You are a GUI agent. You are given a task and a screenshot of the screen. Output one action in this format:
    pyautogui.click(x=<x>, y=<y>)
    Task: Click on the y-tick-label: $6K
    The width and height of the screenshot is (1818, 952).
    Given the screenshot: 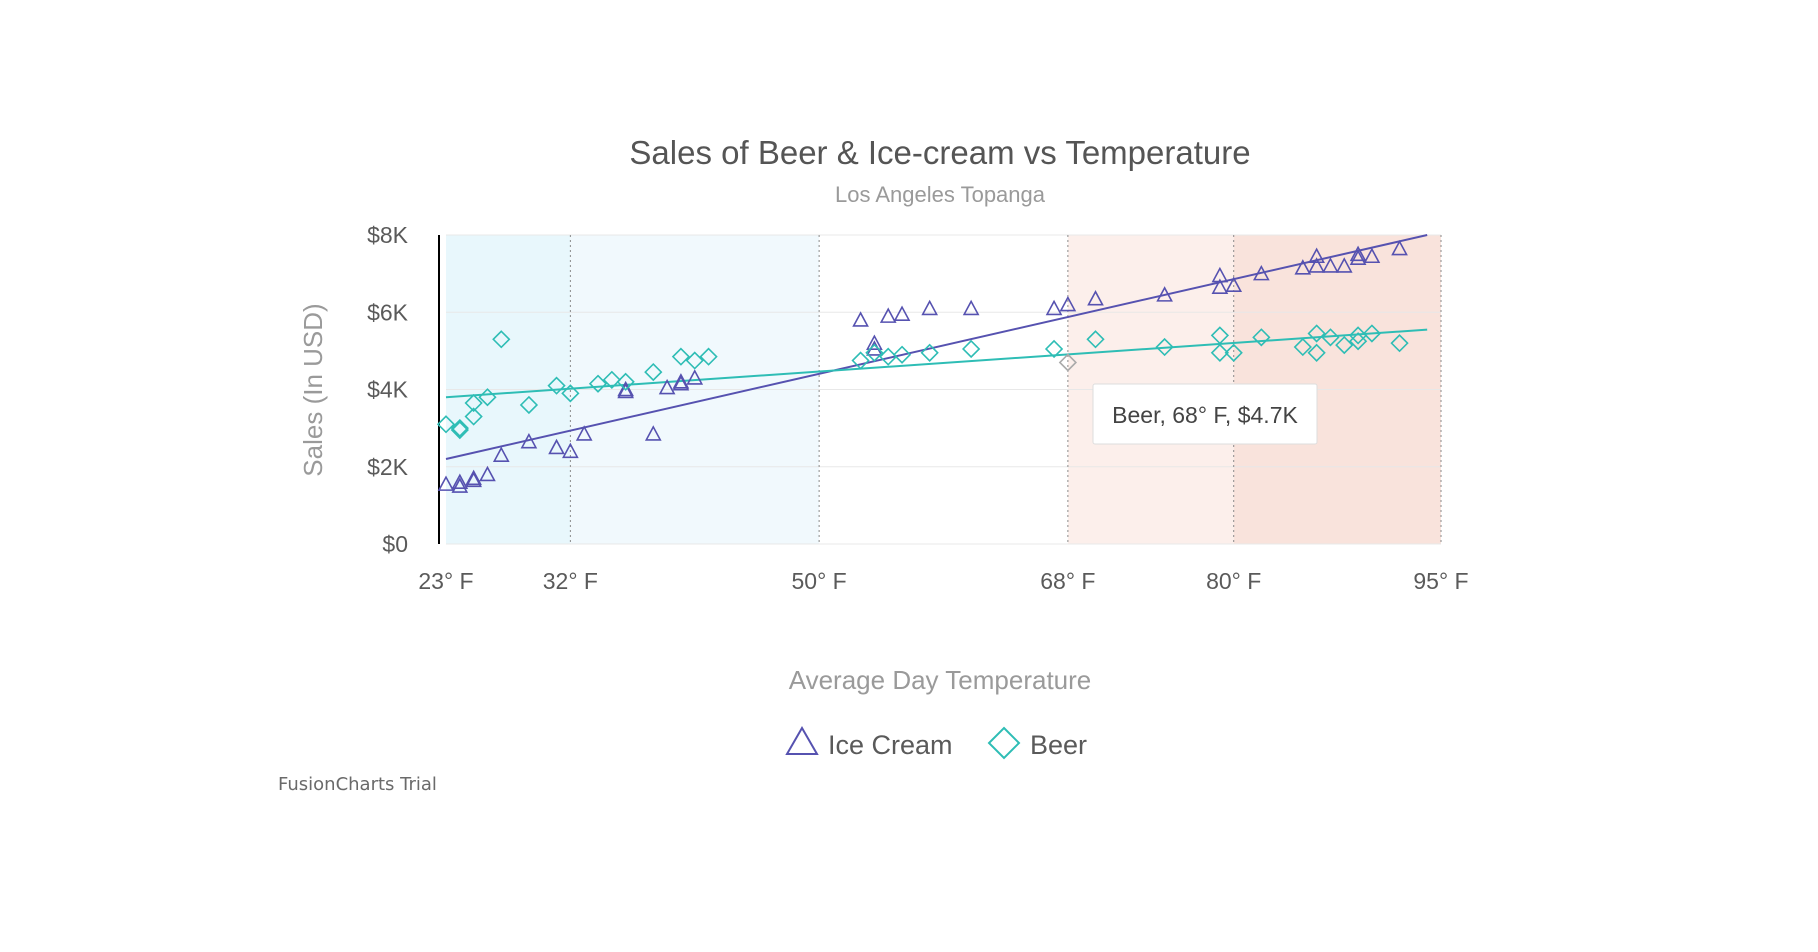 What is the action you would take?
    pyautogui.click(x=388, y=312)
    